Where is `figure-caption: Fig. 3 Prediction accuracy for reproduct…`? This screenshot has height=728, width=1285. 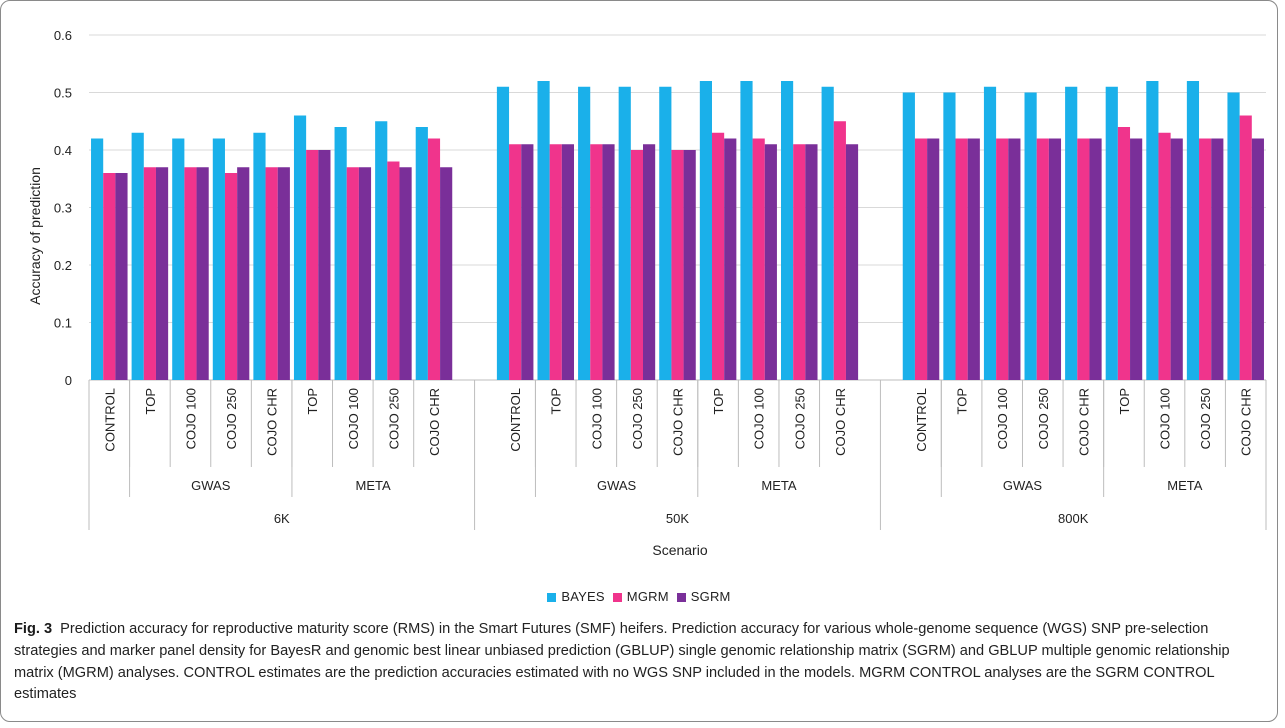 figure-caption: Fig. 3 Prediction accuracy for reproduct… is located at coordinates (639, 662).